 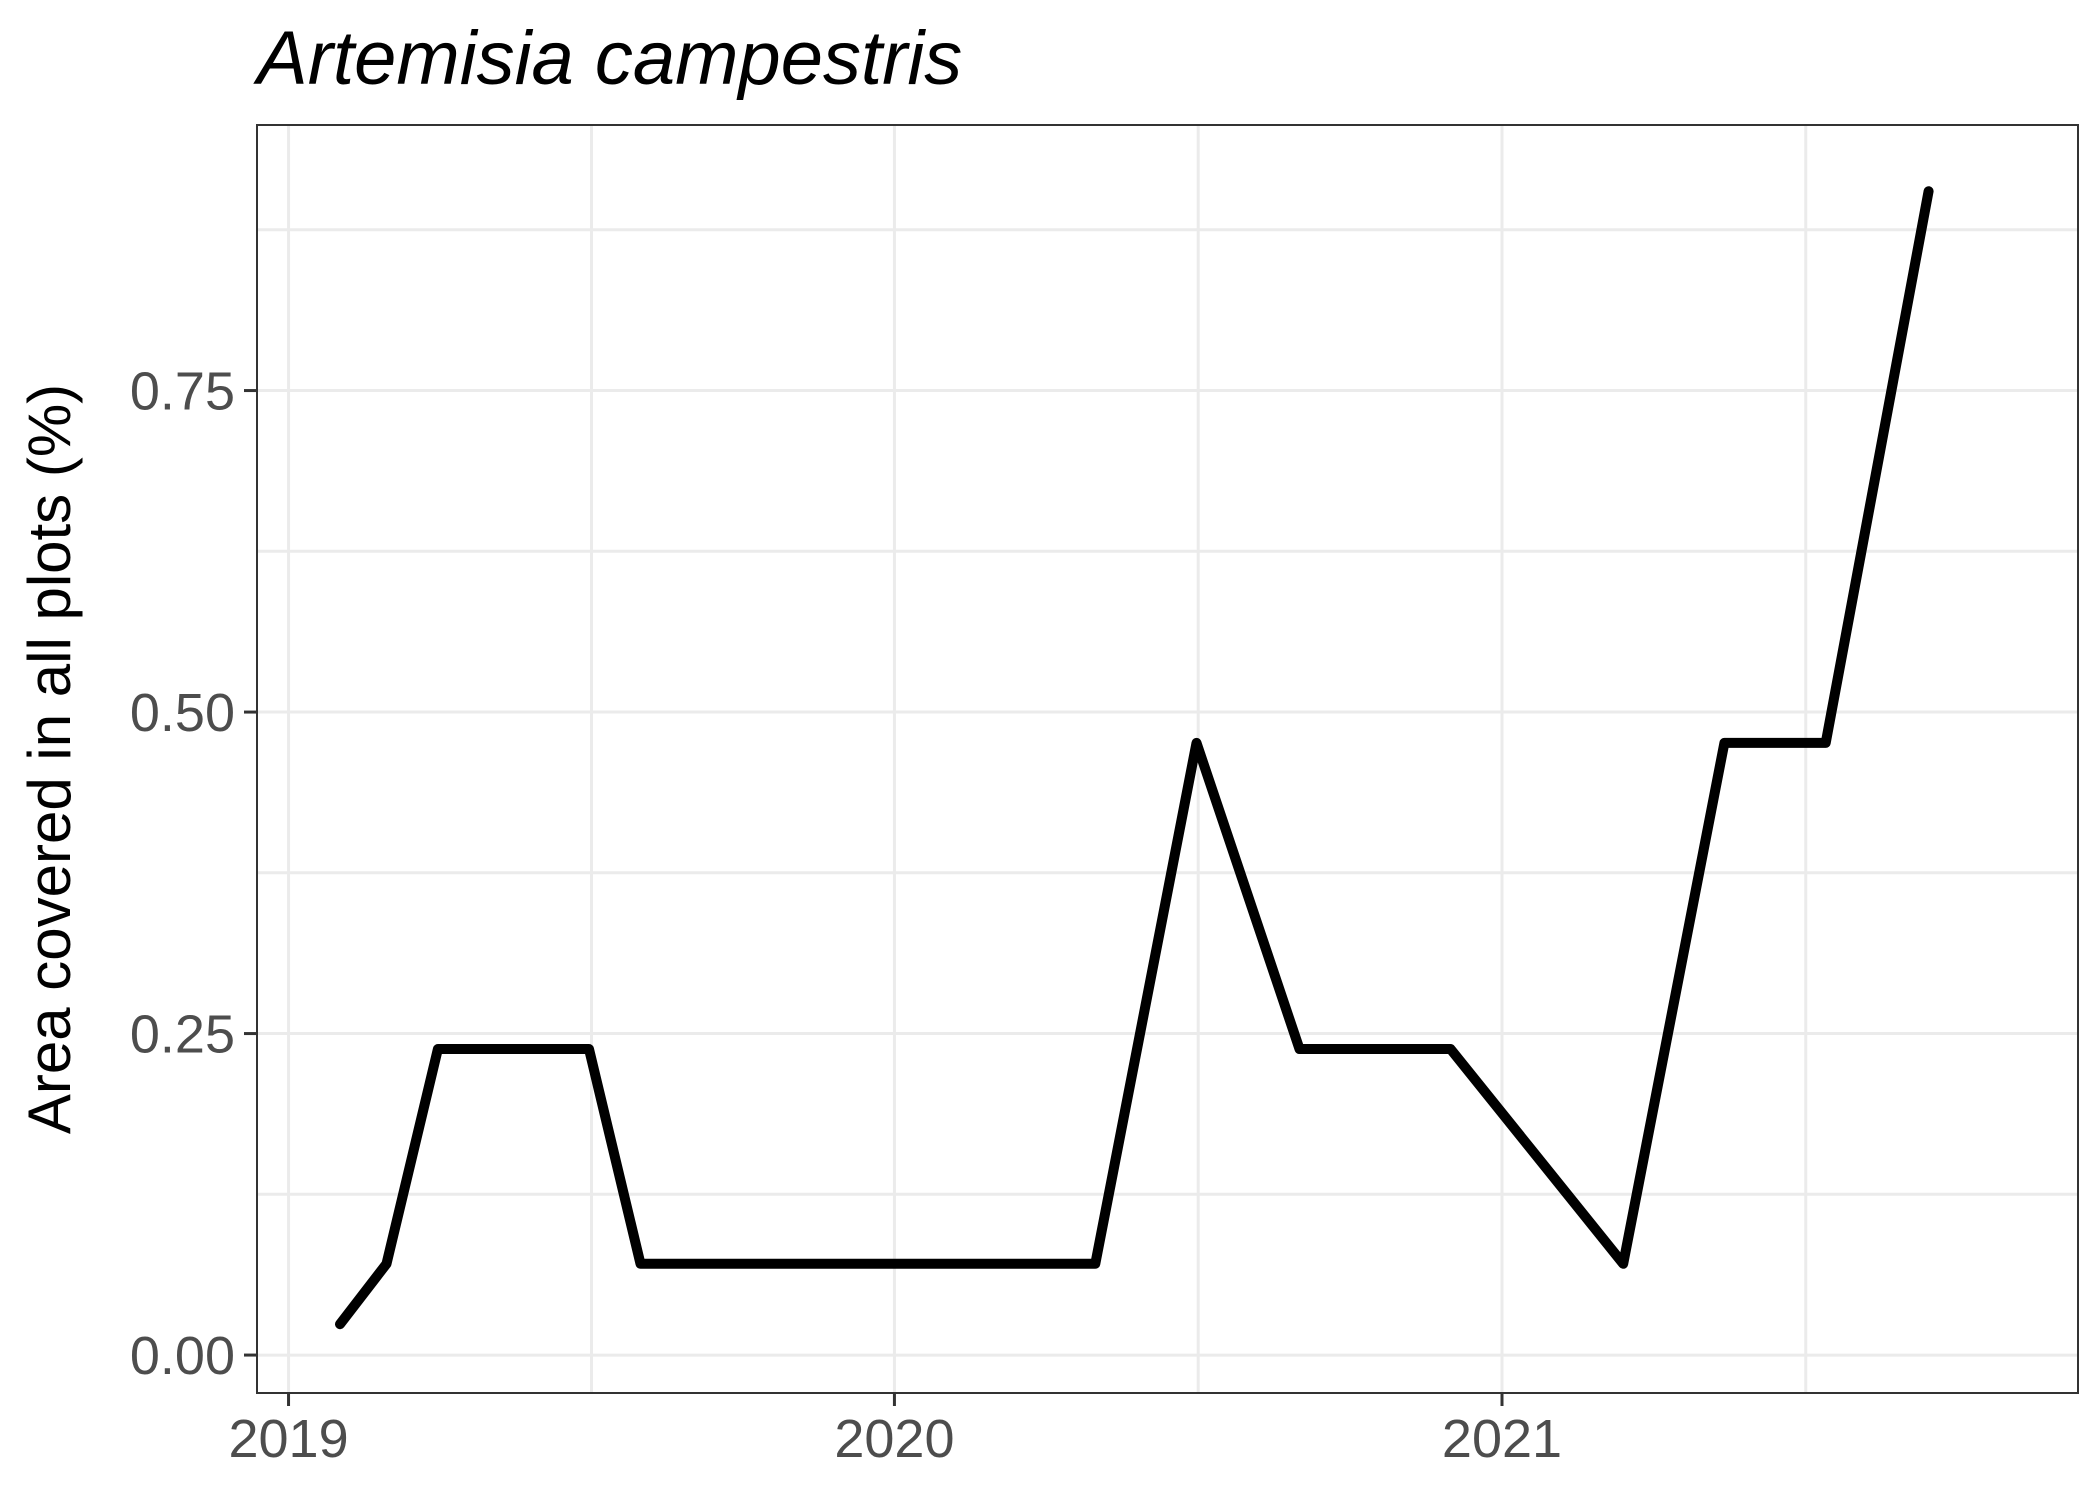 What do you see at coordinates (49, 759) in the screenshot?
I see `y-axis-label: Area covered in all plots (%)` at bounding box center [49, 759].